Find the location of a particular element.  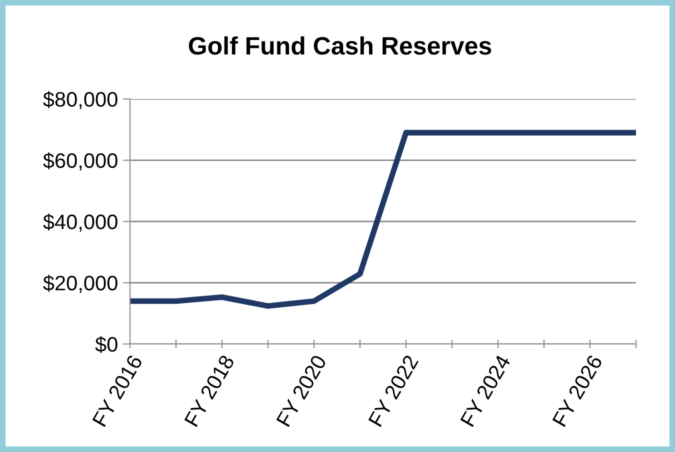

y-tick-label: $40,000 is located at coordinates (80, 223).